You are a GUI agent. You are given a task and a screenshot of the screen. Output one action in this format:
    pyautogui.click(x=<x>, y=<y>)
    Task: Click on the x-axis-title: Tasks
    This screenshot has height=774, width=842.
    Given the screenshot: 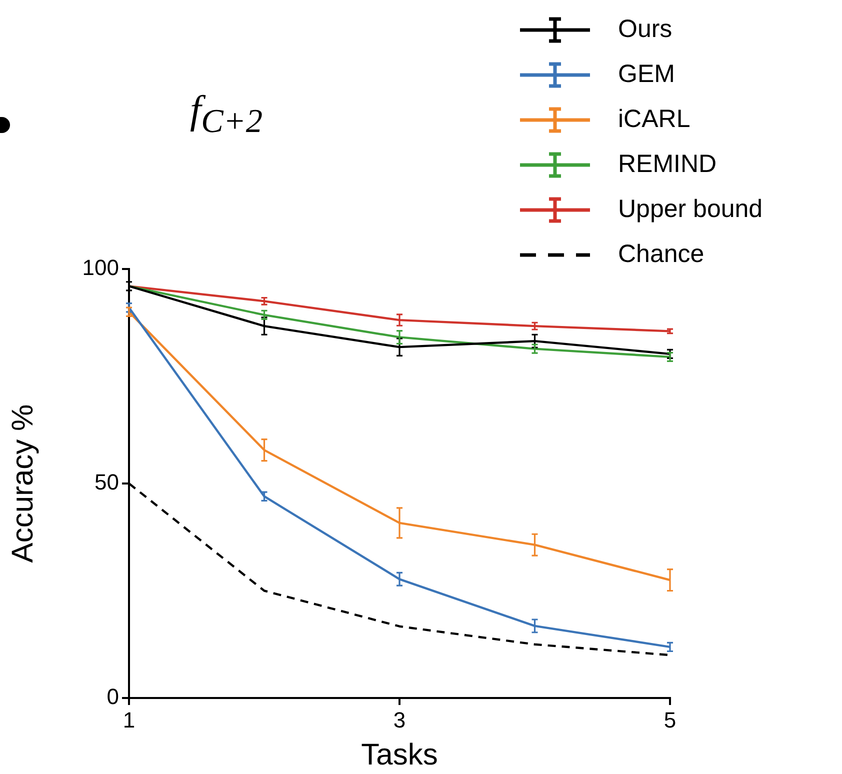 What is the action you would take?
    pyautogui.click(x=399, y=755)
    